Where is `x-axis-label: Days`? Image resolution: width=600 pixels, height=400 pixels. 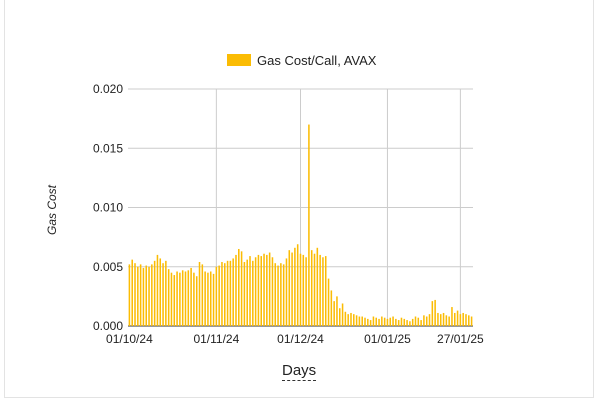
x-axis-label: Days is located at coordinates (299, 371).